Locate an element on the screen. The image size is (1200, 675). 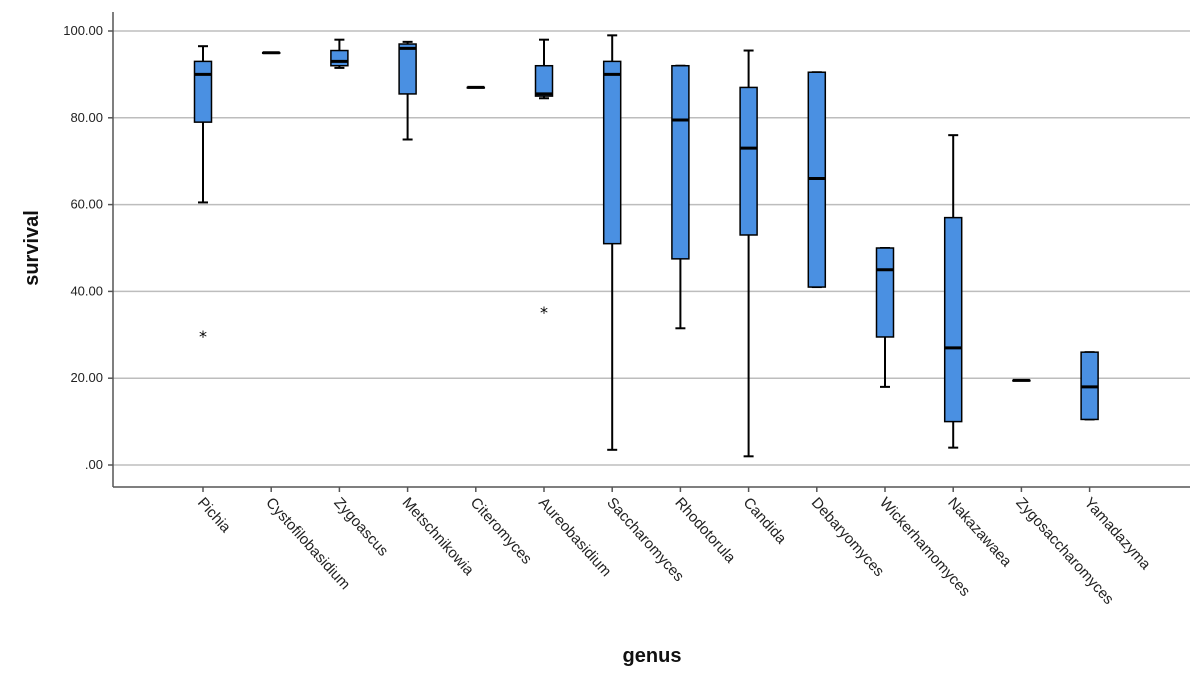
x-tick-label: Pichia is located at coordinates (214, 515).